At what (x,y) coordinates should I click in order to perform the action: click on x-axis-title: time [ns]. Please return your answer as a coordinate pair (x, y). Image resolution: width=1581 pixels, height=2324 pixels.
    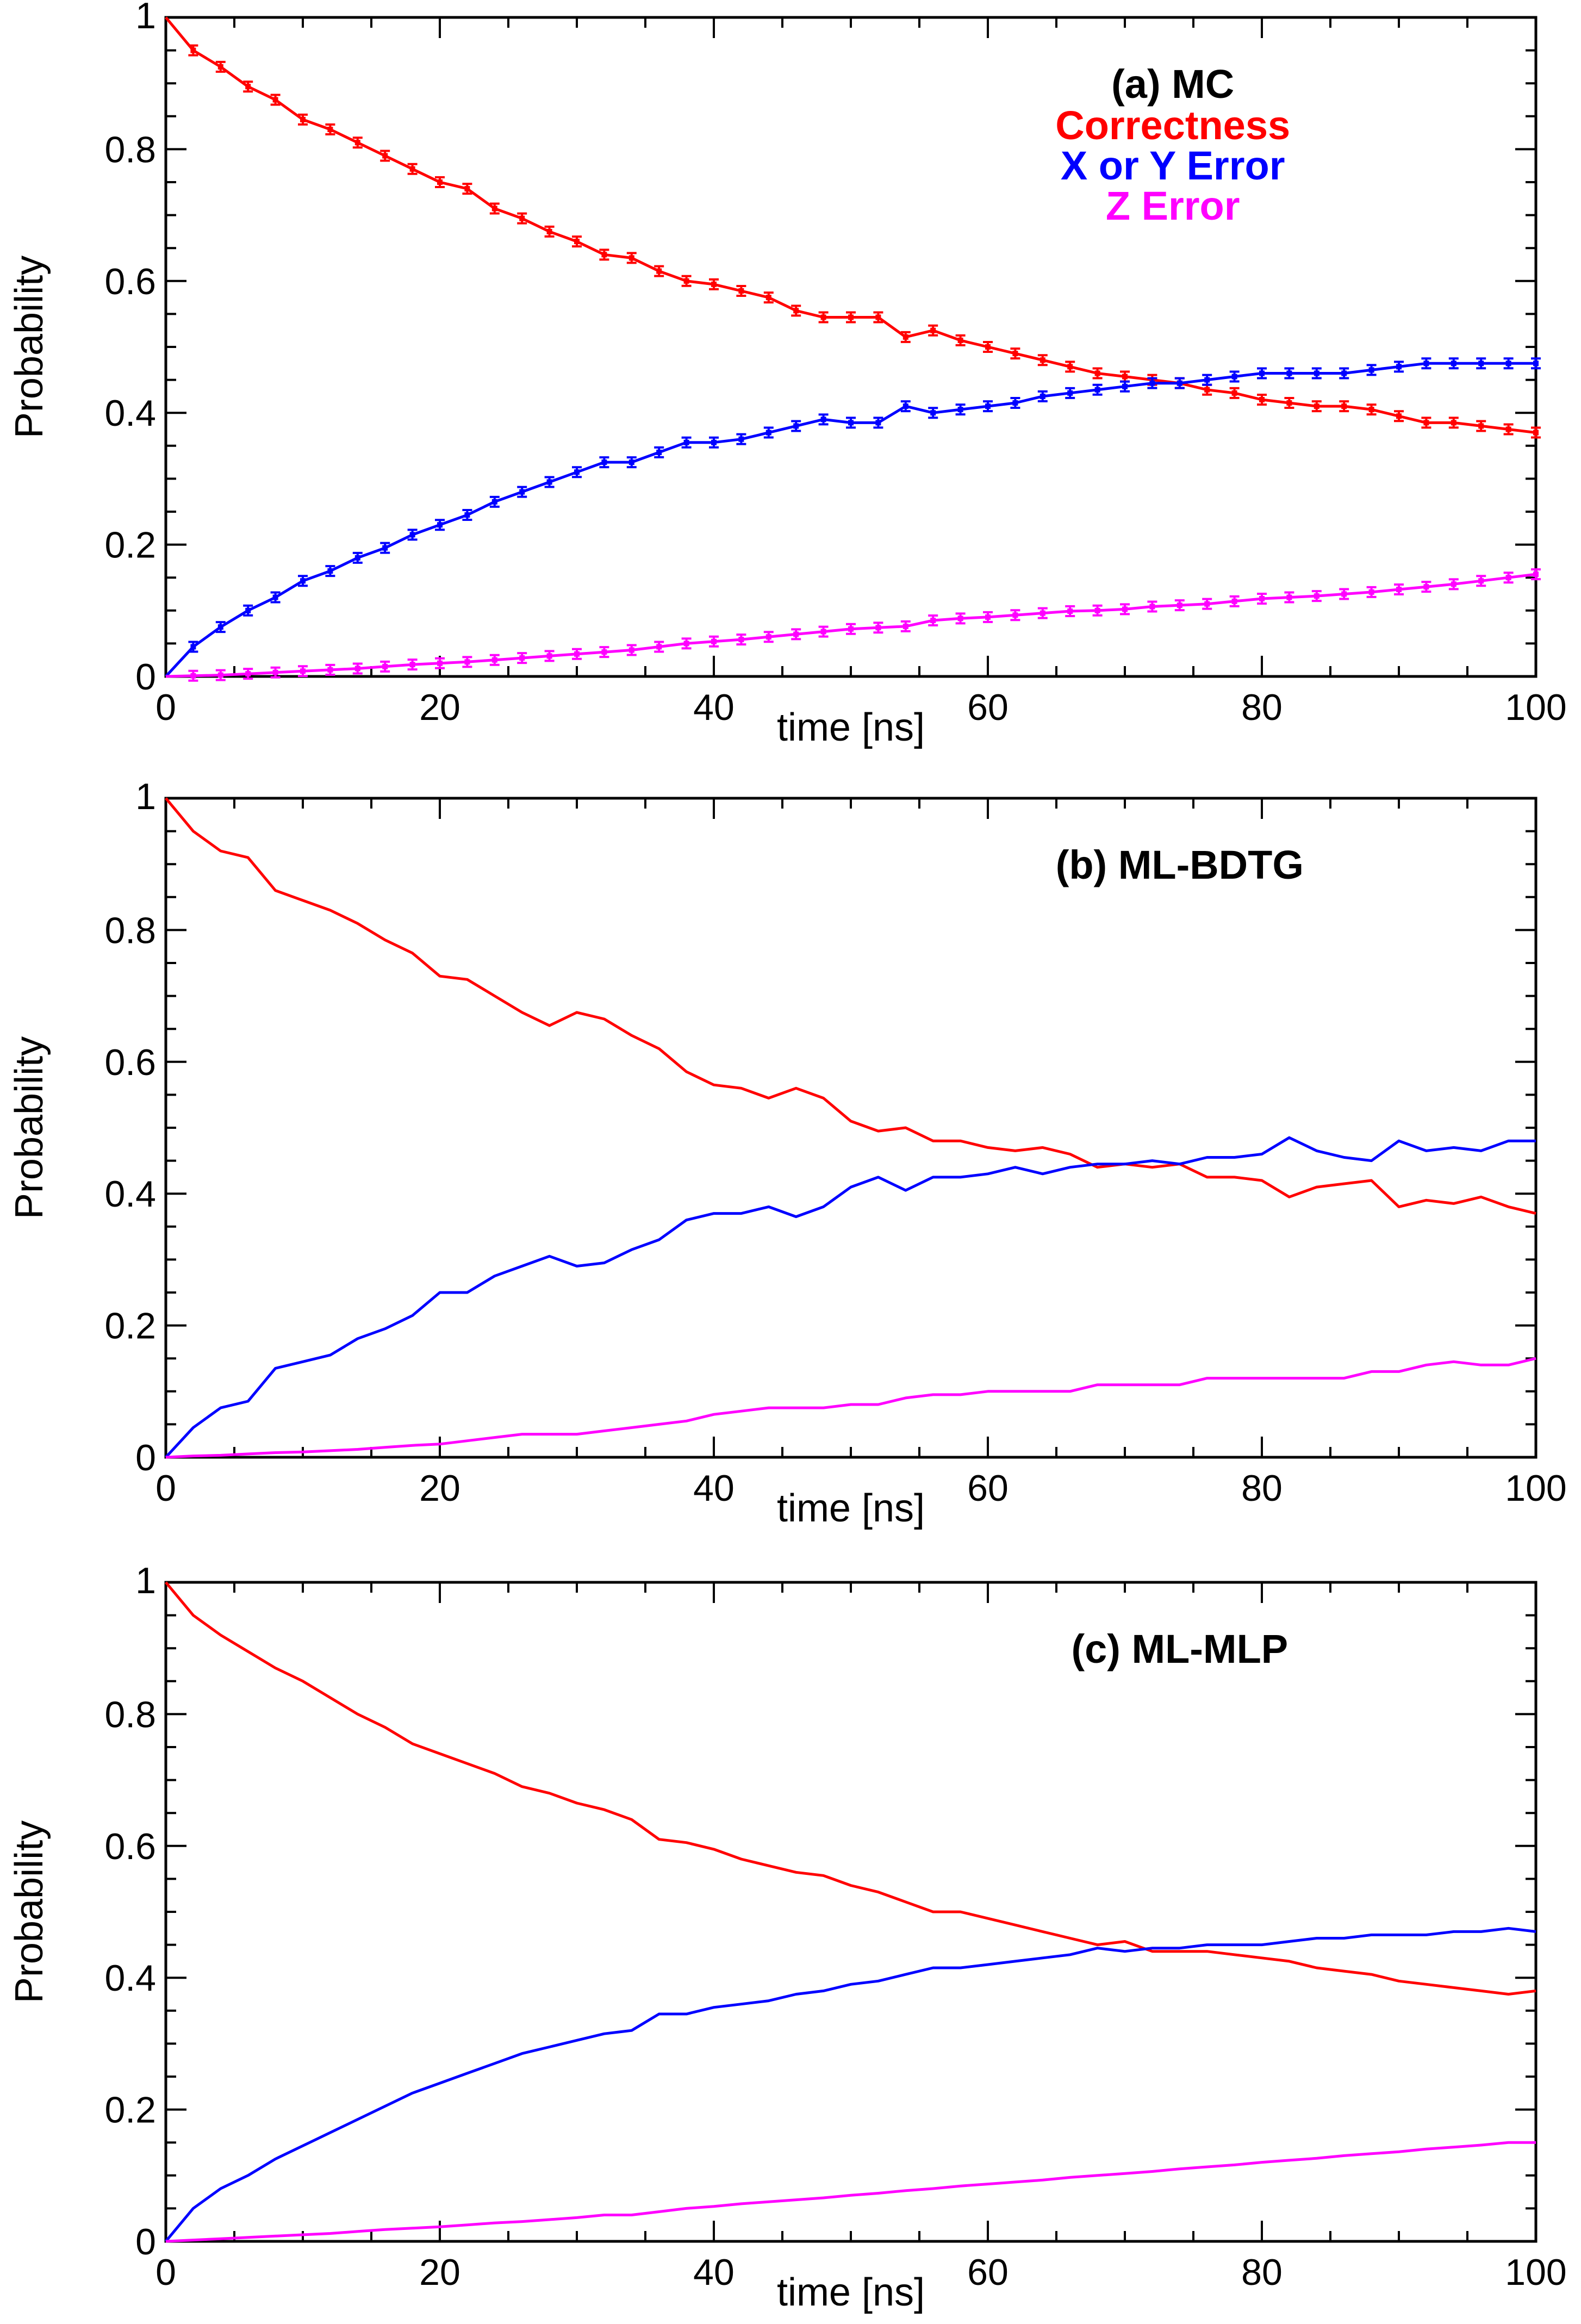
    Looking at the image, I should click on (851, 1508).